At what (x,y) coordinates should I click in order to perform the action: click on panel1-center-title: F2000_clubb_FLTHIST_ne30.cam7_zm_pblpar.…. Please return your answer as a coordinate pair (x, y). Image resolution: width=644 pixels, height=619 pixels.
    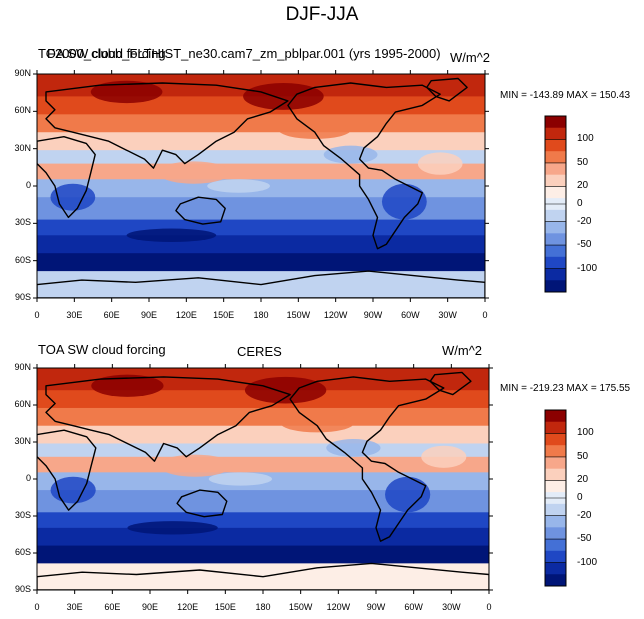
    Looking at the image, I should click on (244, 53).